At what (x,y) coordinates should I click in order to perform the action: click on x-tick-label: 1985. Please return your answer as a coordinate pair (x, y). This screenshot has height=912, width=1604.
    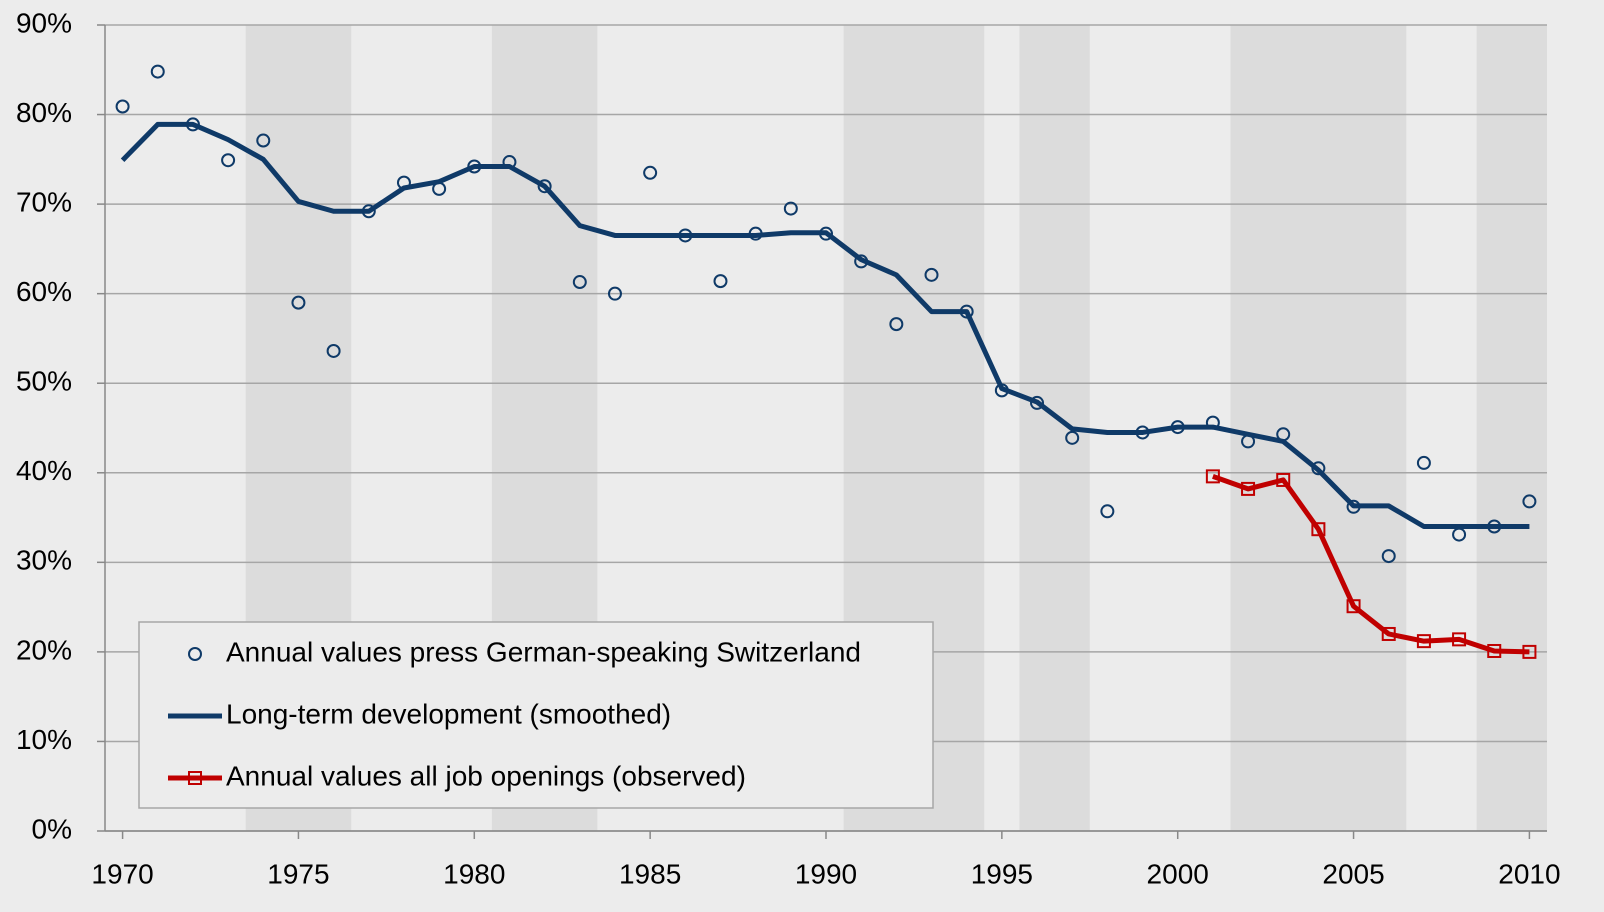
    Looking at the image, I should click on (650, 873).